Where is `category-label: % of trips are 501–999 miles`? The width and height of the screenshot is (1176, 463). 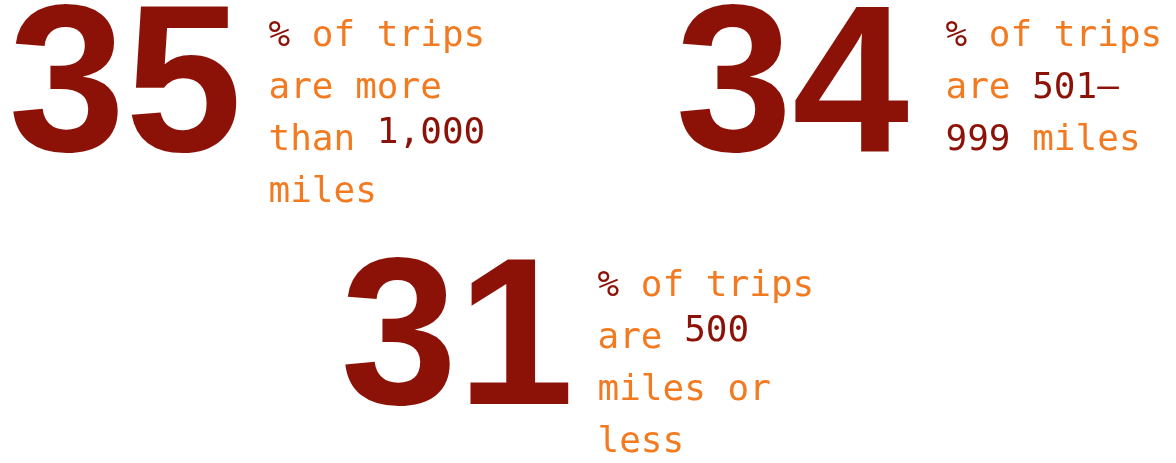 category-label: % of trips are 501–999 miles is located at coordinates (1054, 85).